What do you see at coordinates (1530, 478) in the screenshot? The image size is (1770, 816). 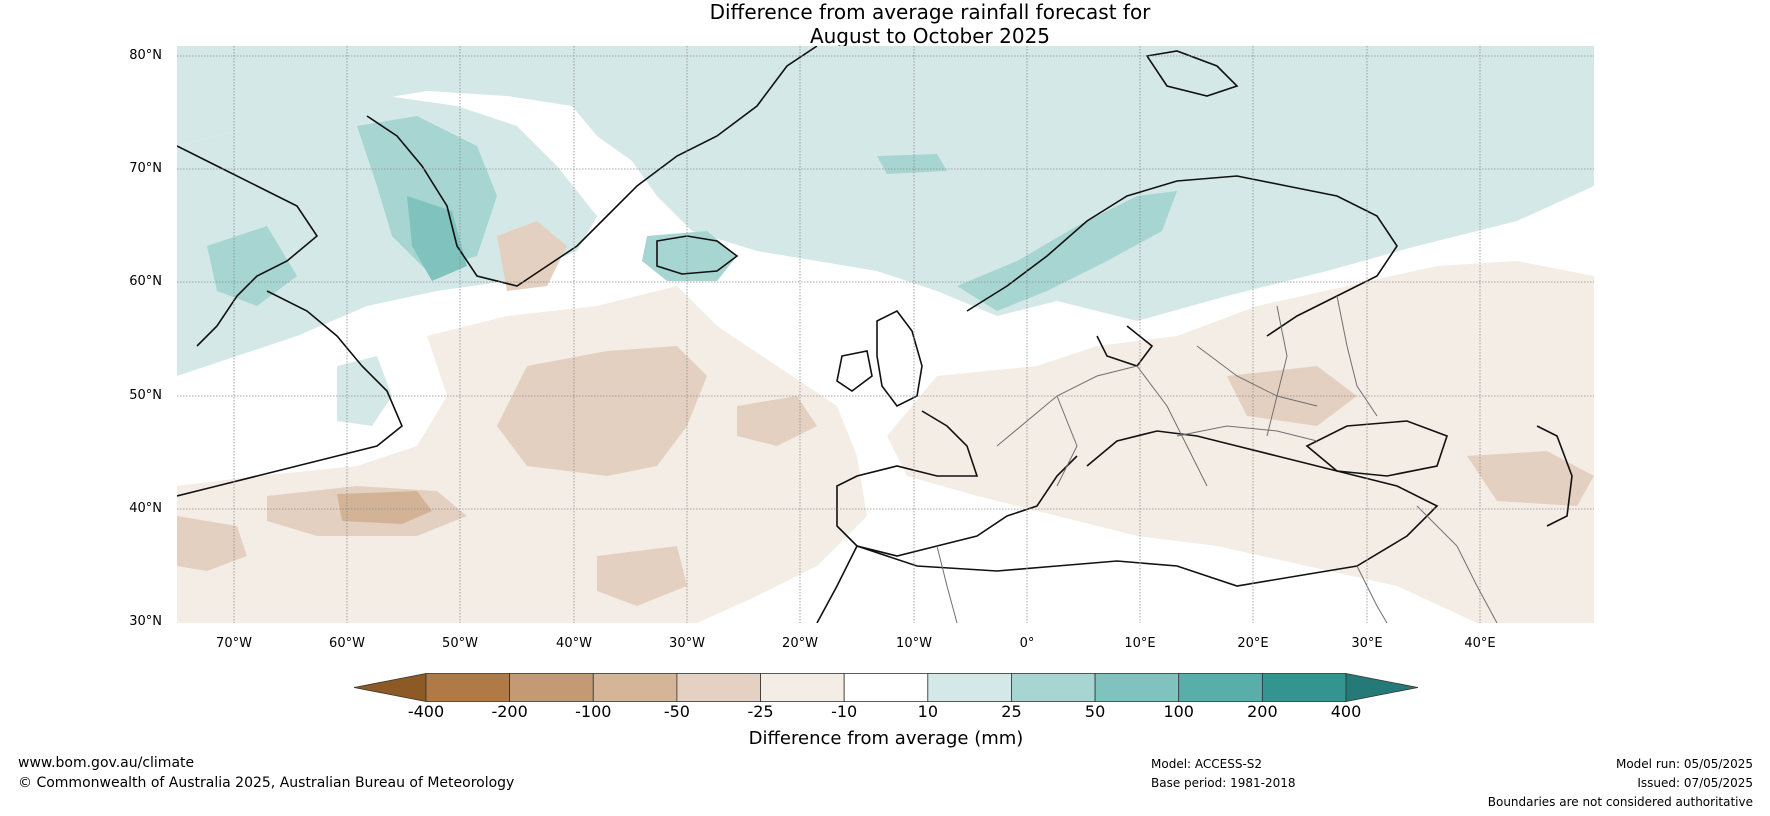 I see `dry-region-caspian` at bounding box center [1530, 478].